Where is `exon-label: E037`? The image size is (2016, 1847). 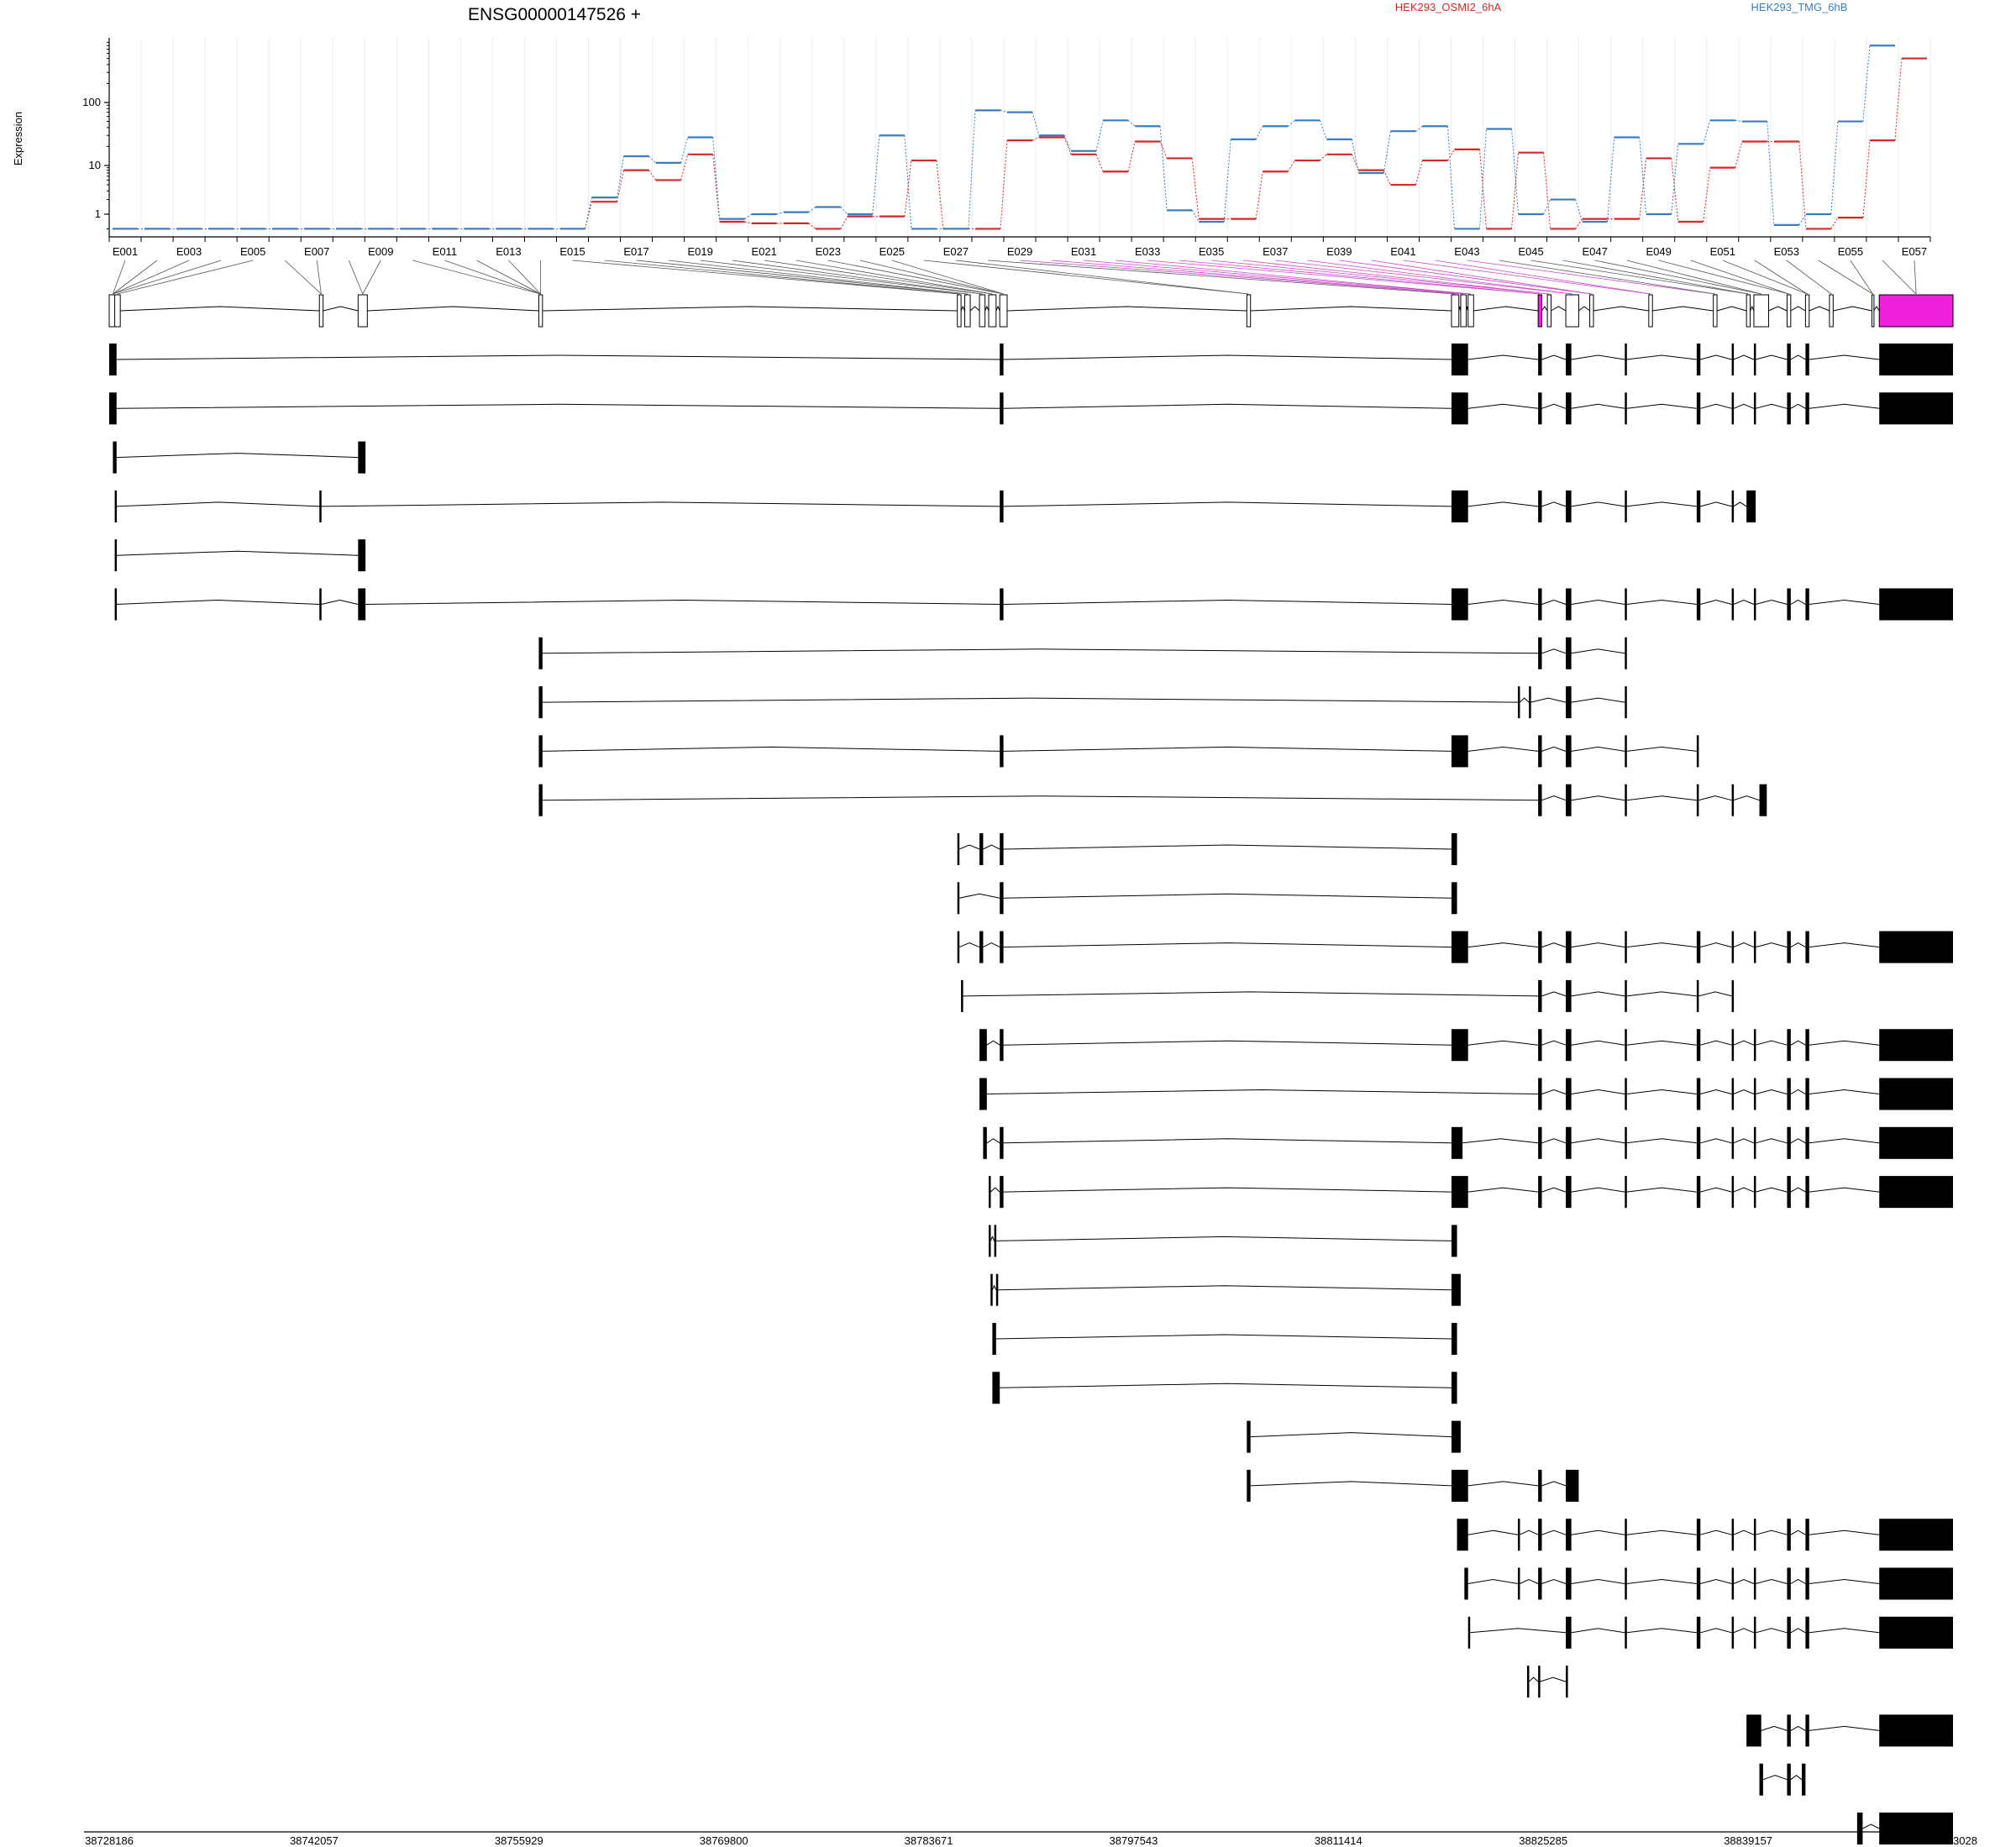
exon-label: E037 is located at coordinates (1275, 251).